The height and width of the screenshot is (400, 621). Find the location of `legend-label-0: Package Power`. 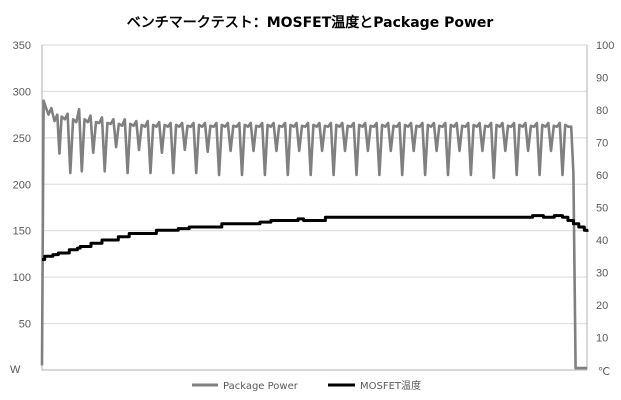

legend-label-0: Package Power is located at coordinates (261, 386).